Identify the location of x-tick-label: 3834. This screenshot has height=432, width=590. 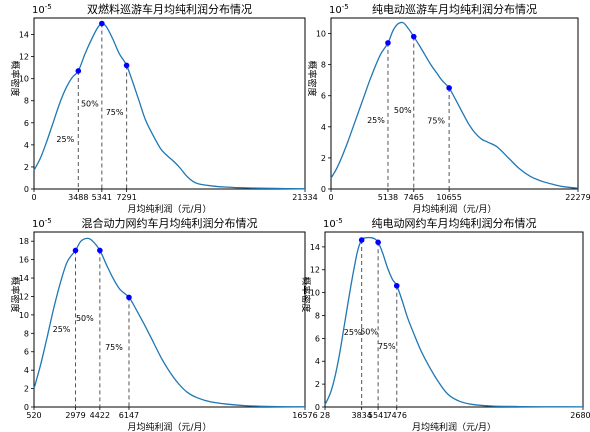
(361, 415).